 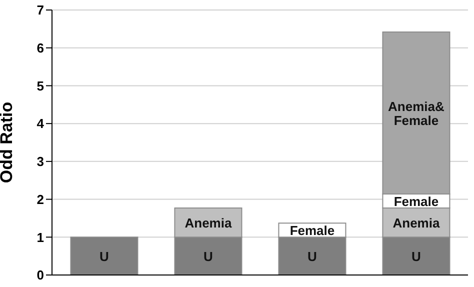 I want to click on y-tick-label: 6, so click(x=40, y=48).